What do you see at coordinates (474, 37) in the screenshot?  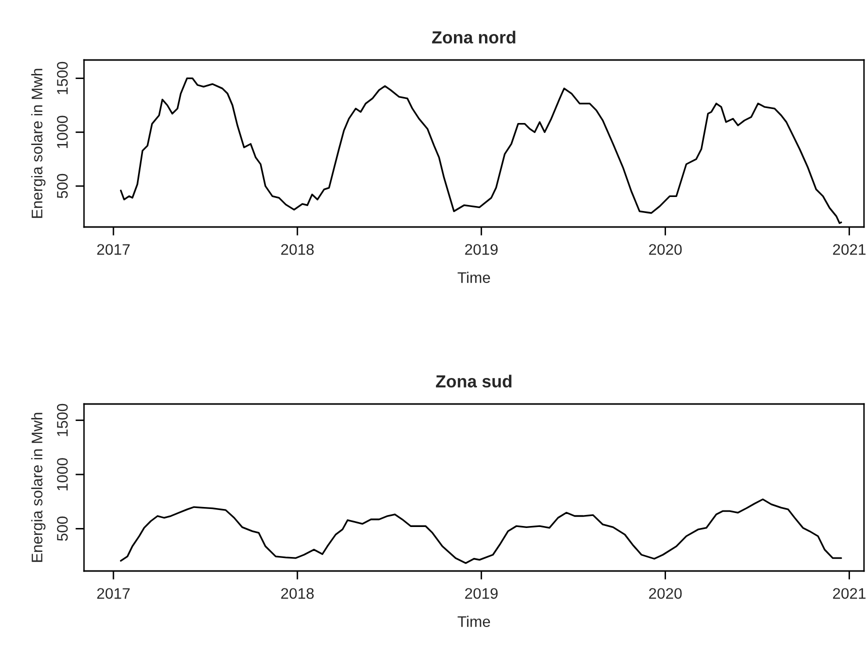 I see `chart-title: Zona nord` at bounding box center [474, 37].